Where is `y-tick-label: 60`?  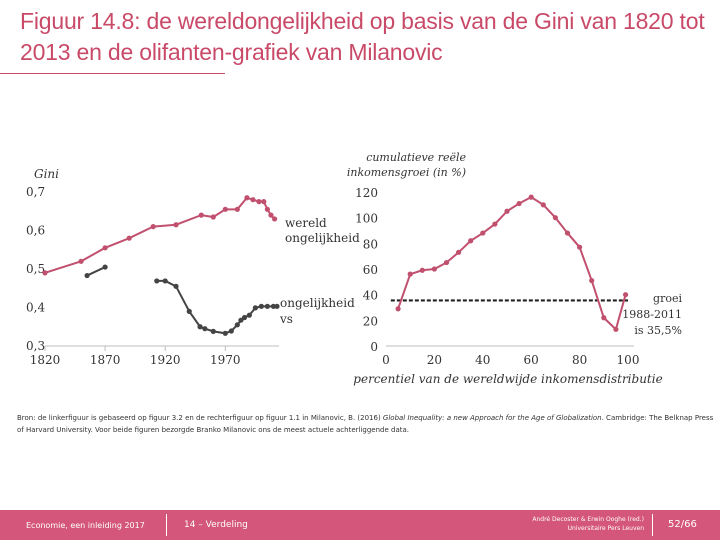 y-tick-label: 60 is located at coordinates (370, 270).